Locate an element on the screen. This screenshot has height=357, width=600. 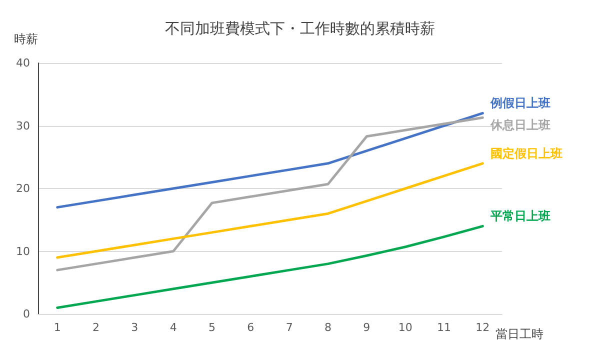
y-axis-title: 時薪 is located at coordinates (26, 39).